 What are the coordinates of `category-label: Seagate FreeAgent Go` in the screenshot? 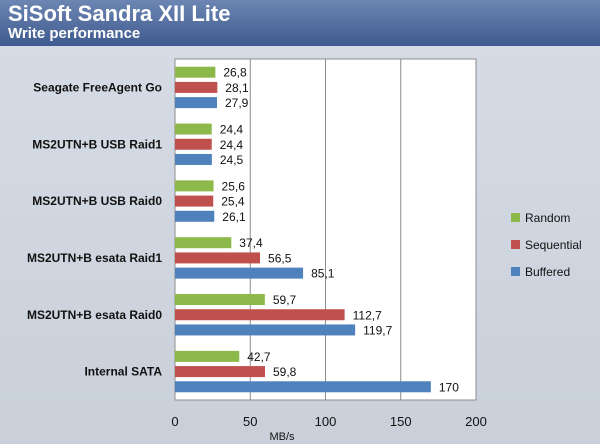 It's located at (97, 87).